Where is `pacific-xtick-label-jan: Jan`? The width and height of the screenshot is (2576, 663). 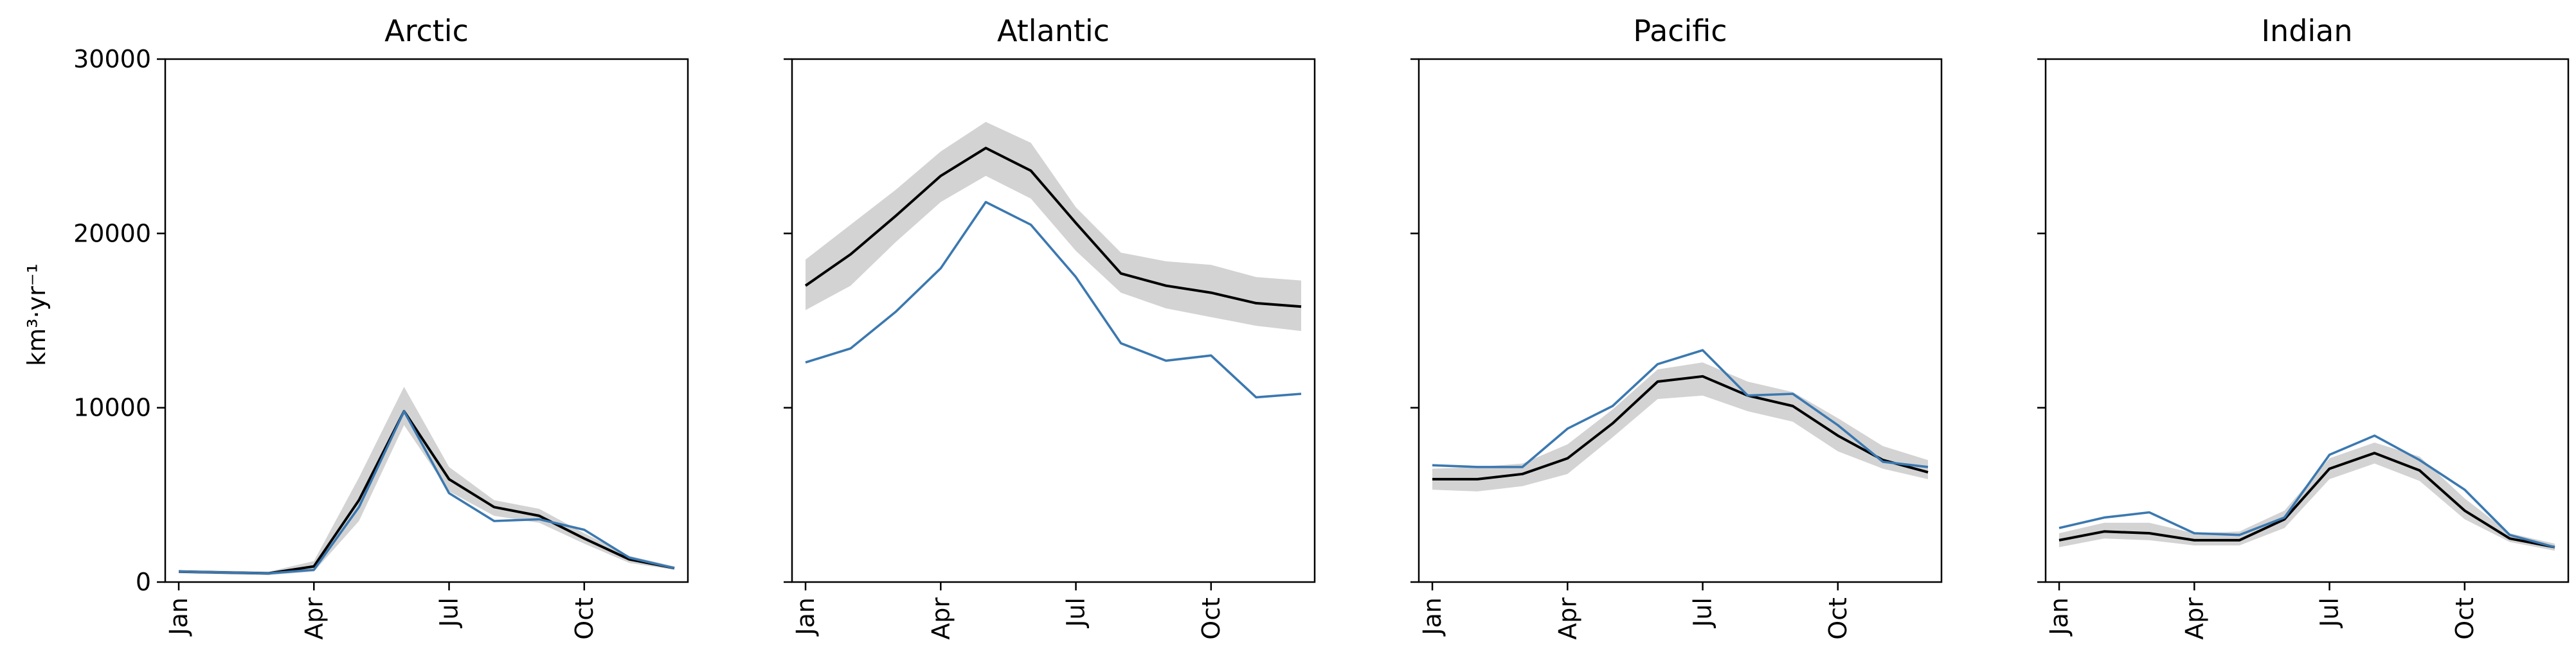 pacific-xtick-label-jan: Jan is located at coordinates (1432, 617).